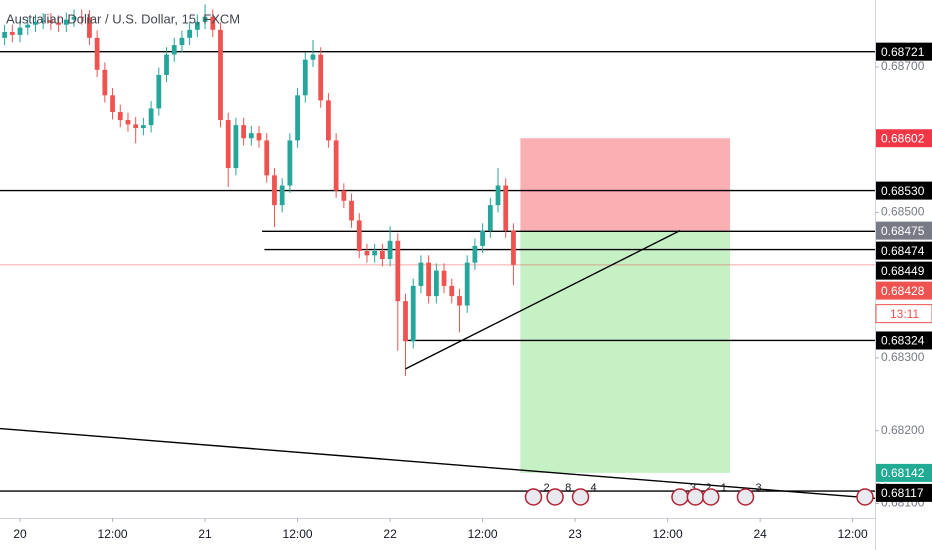 This screenshot has width=932, height=550. Describe the element at coordinates (575, 534) in the screenshot. I see `x-tick-label: 23` at that location.